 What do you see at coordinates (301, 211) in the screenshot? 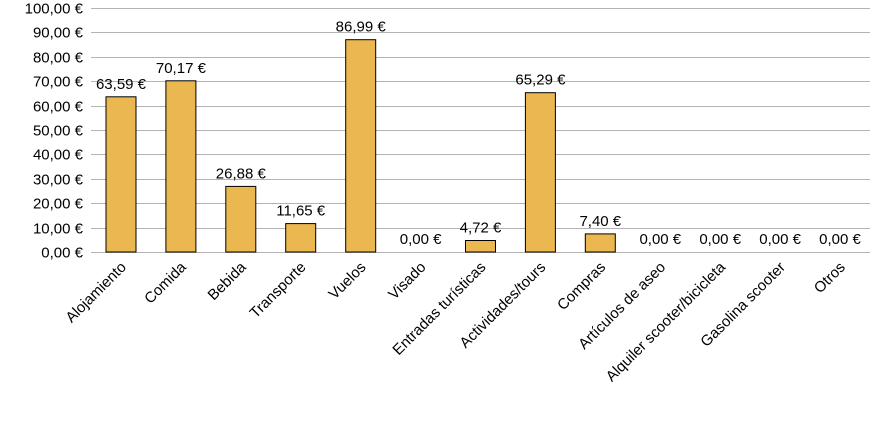
I see `data-label: 11,65 €` at bounding box center [301, 211].